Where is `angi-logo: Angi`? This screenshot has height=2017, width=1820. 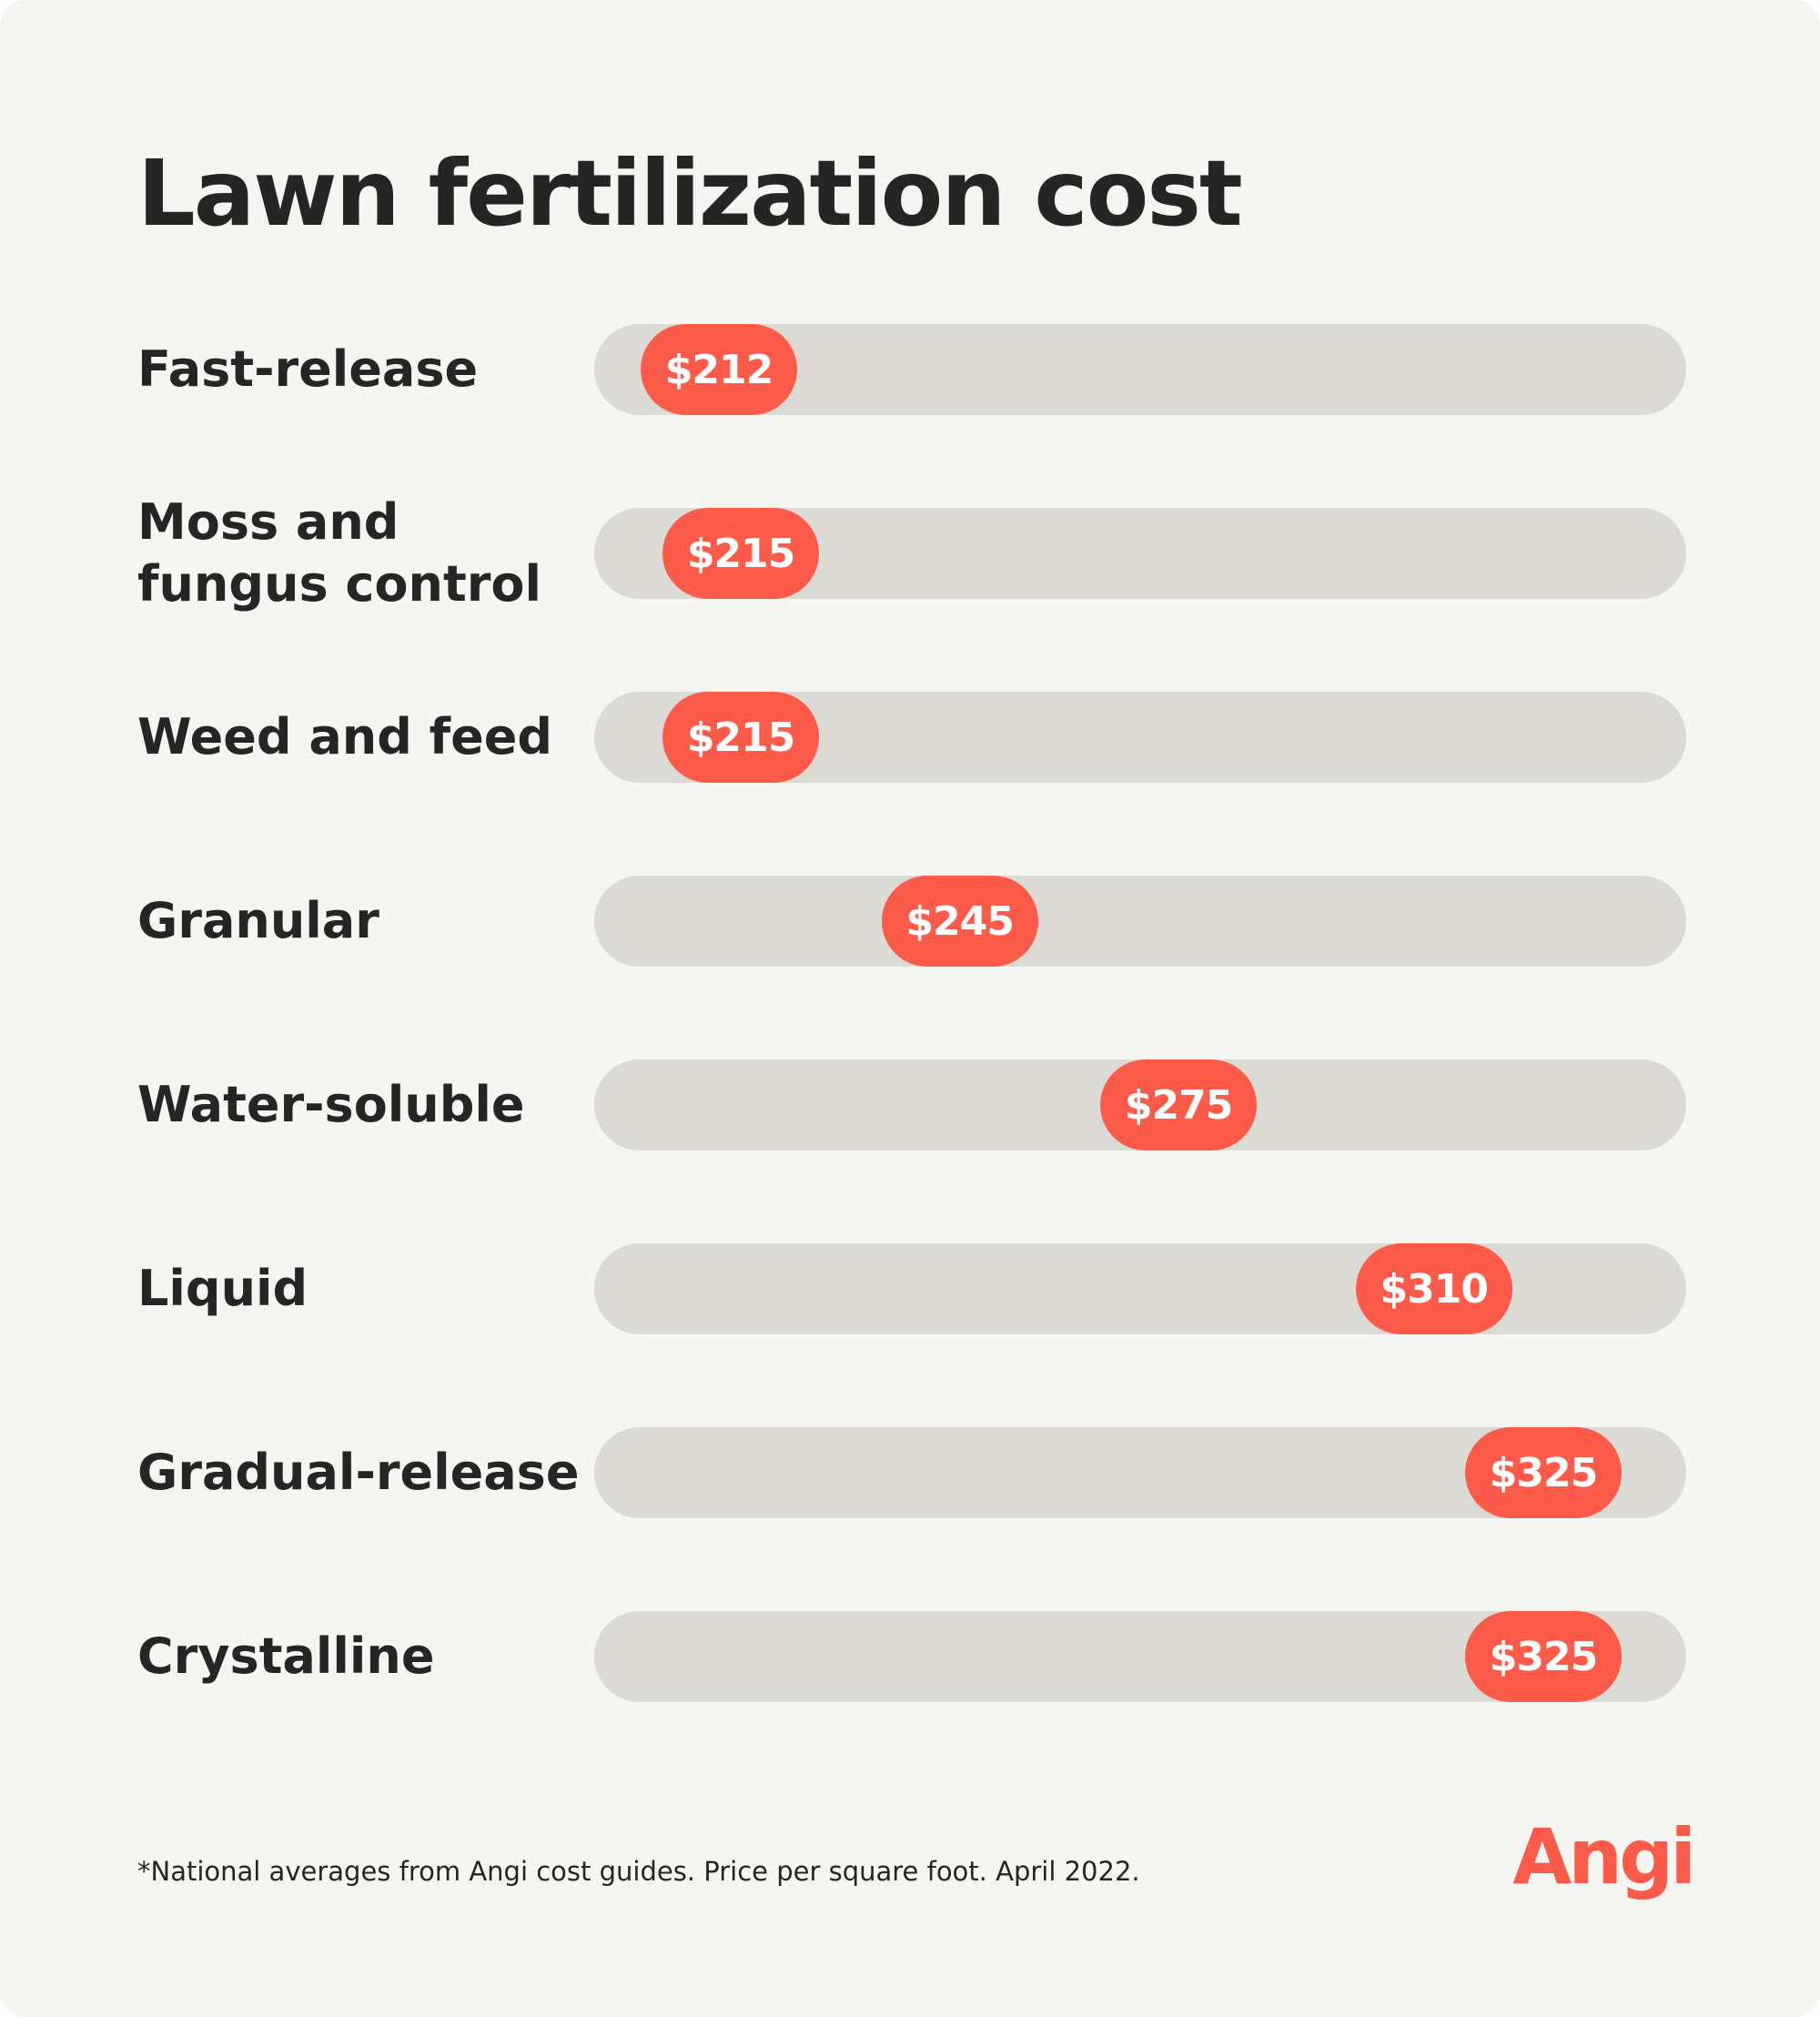
angi-logo: Angi is located at coordinates (1604, 1856).